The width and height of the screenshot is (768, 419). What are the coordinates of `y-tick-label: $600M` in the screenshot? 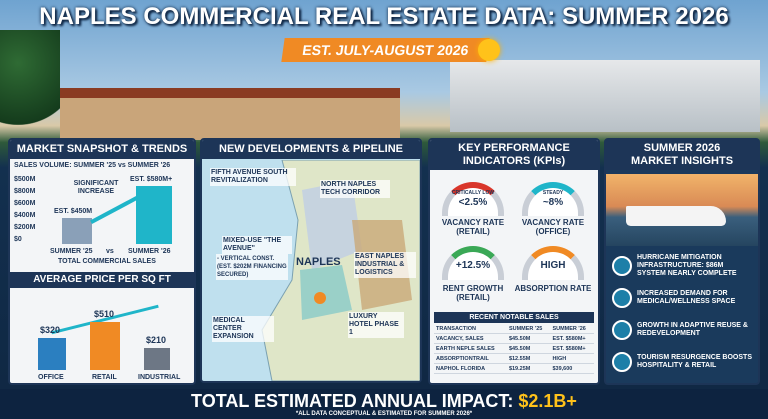 It's located at (25, 203).